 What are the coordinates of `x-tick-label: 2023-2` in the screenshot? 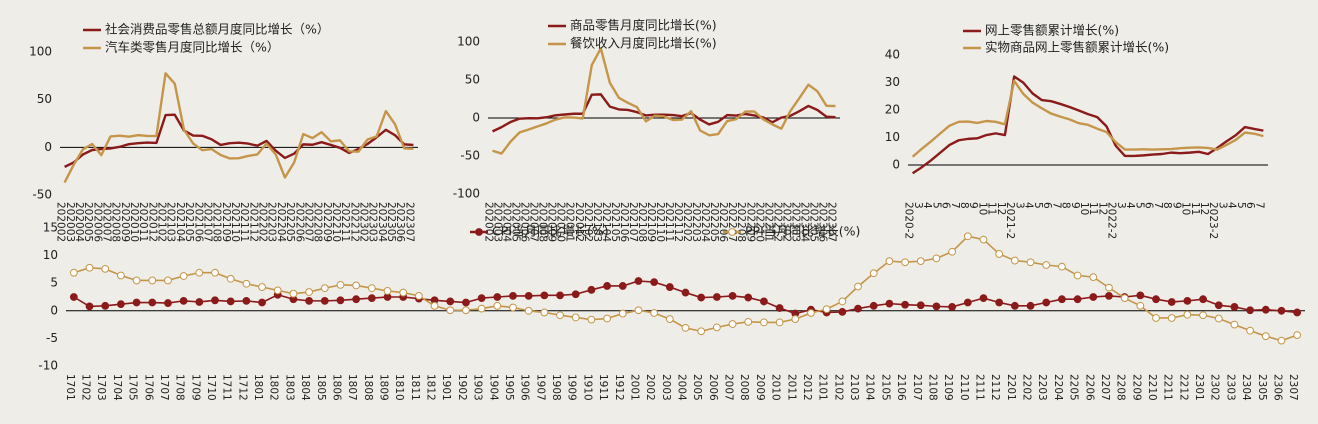 It's located at (1213, 220).